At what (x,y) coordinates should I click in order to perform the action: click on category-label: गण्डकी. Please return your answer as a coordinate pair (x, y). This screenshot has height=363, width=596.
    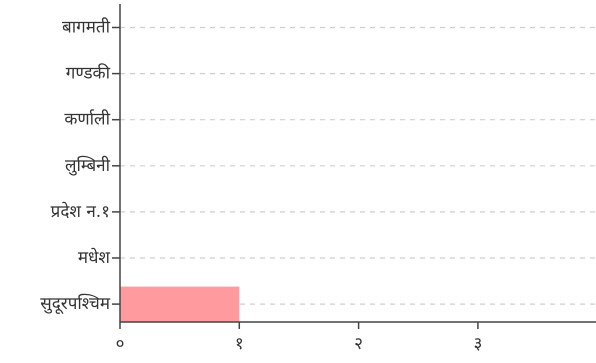
    Looking at the image, I should click on (88, 73).